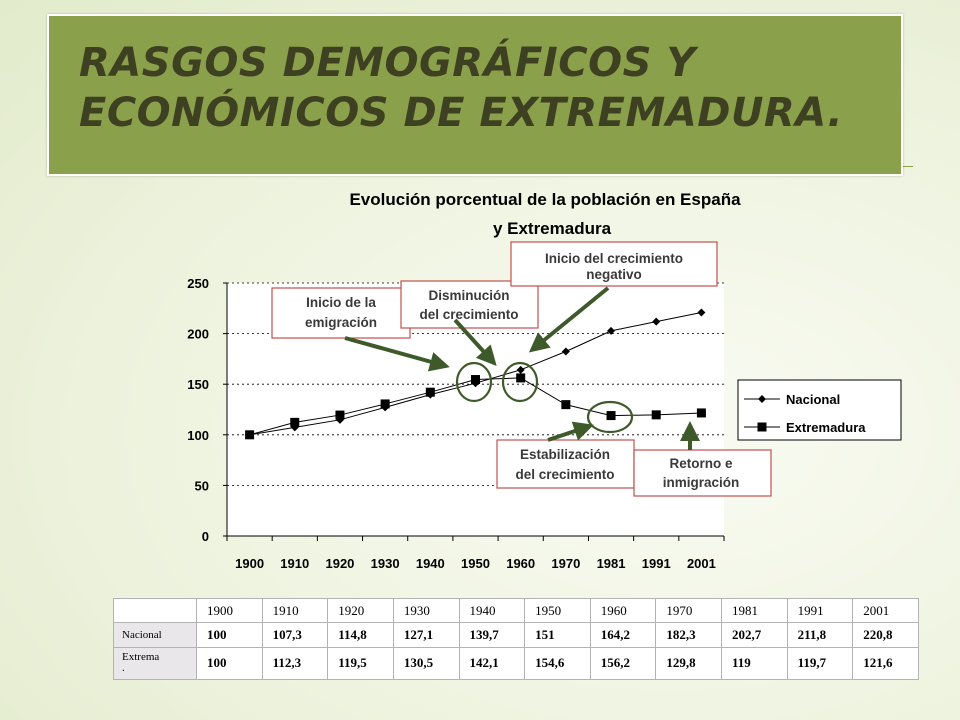 This screenshot has height=720, width=960. Describe the element at coordinates (492, 610) in the screenshot. I see `table-header-cell: 1940` at that location.